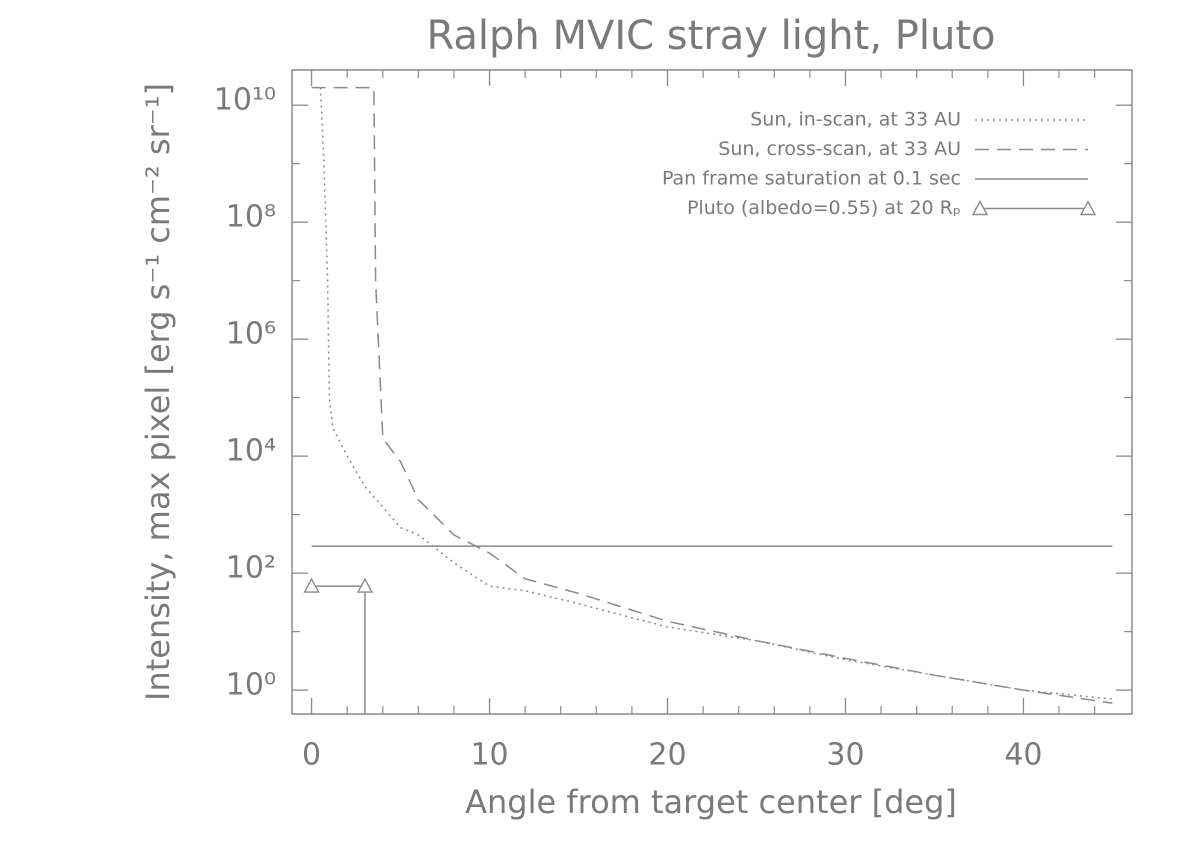  Describe the element at coordinates (667, 755) in the screenshot. I see `x-tick-label: 20` at that location.